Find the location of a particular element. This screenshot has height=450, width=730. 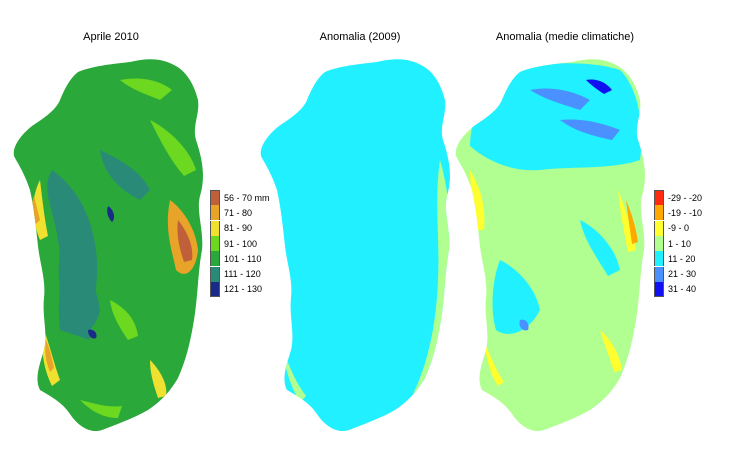

legend-label: 71 - 80 is located at coordinates (238, 212).